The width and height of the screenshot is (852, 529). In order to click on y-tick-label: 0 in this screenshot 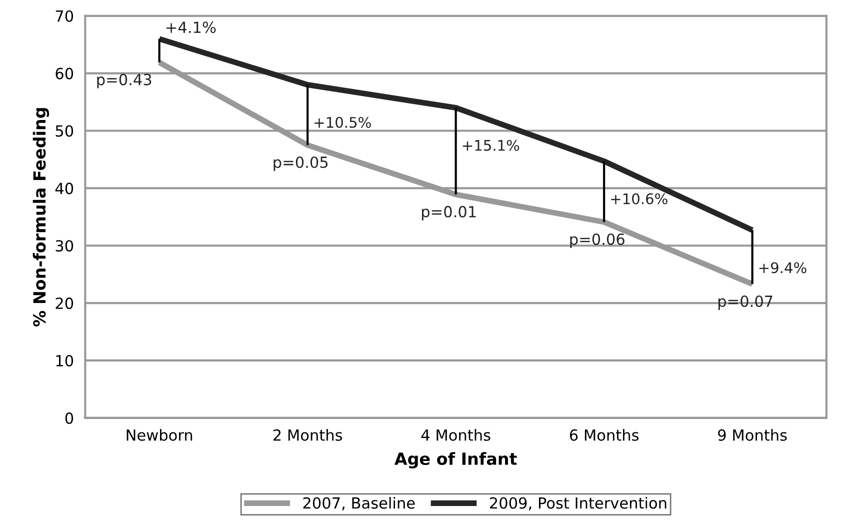, I will do `click(69, 418)`.